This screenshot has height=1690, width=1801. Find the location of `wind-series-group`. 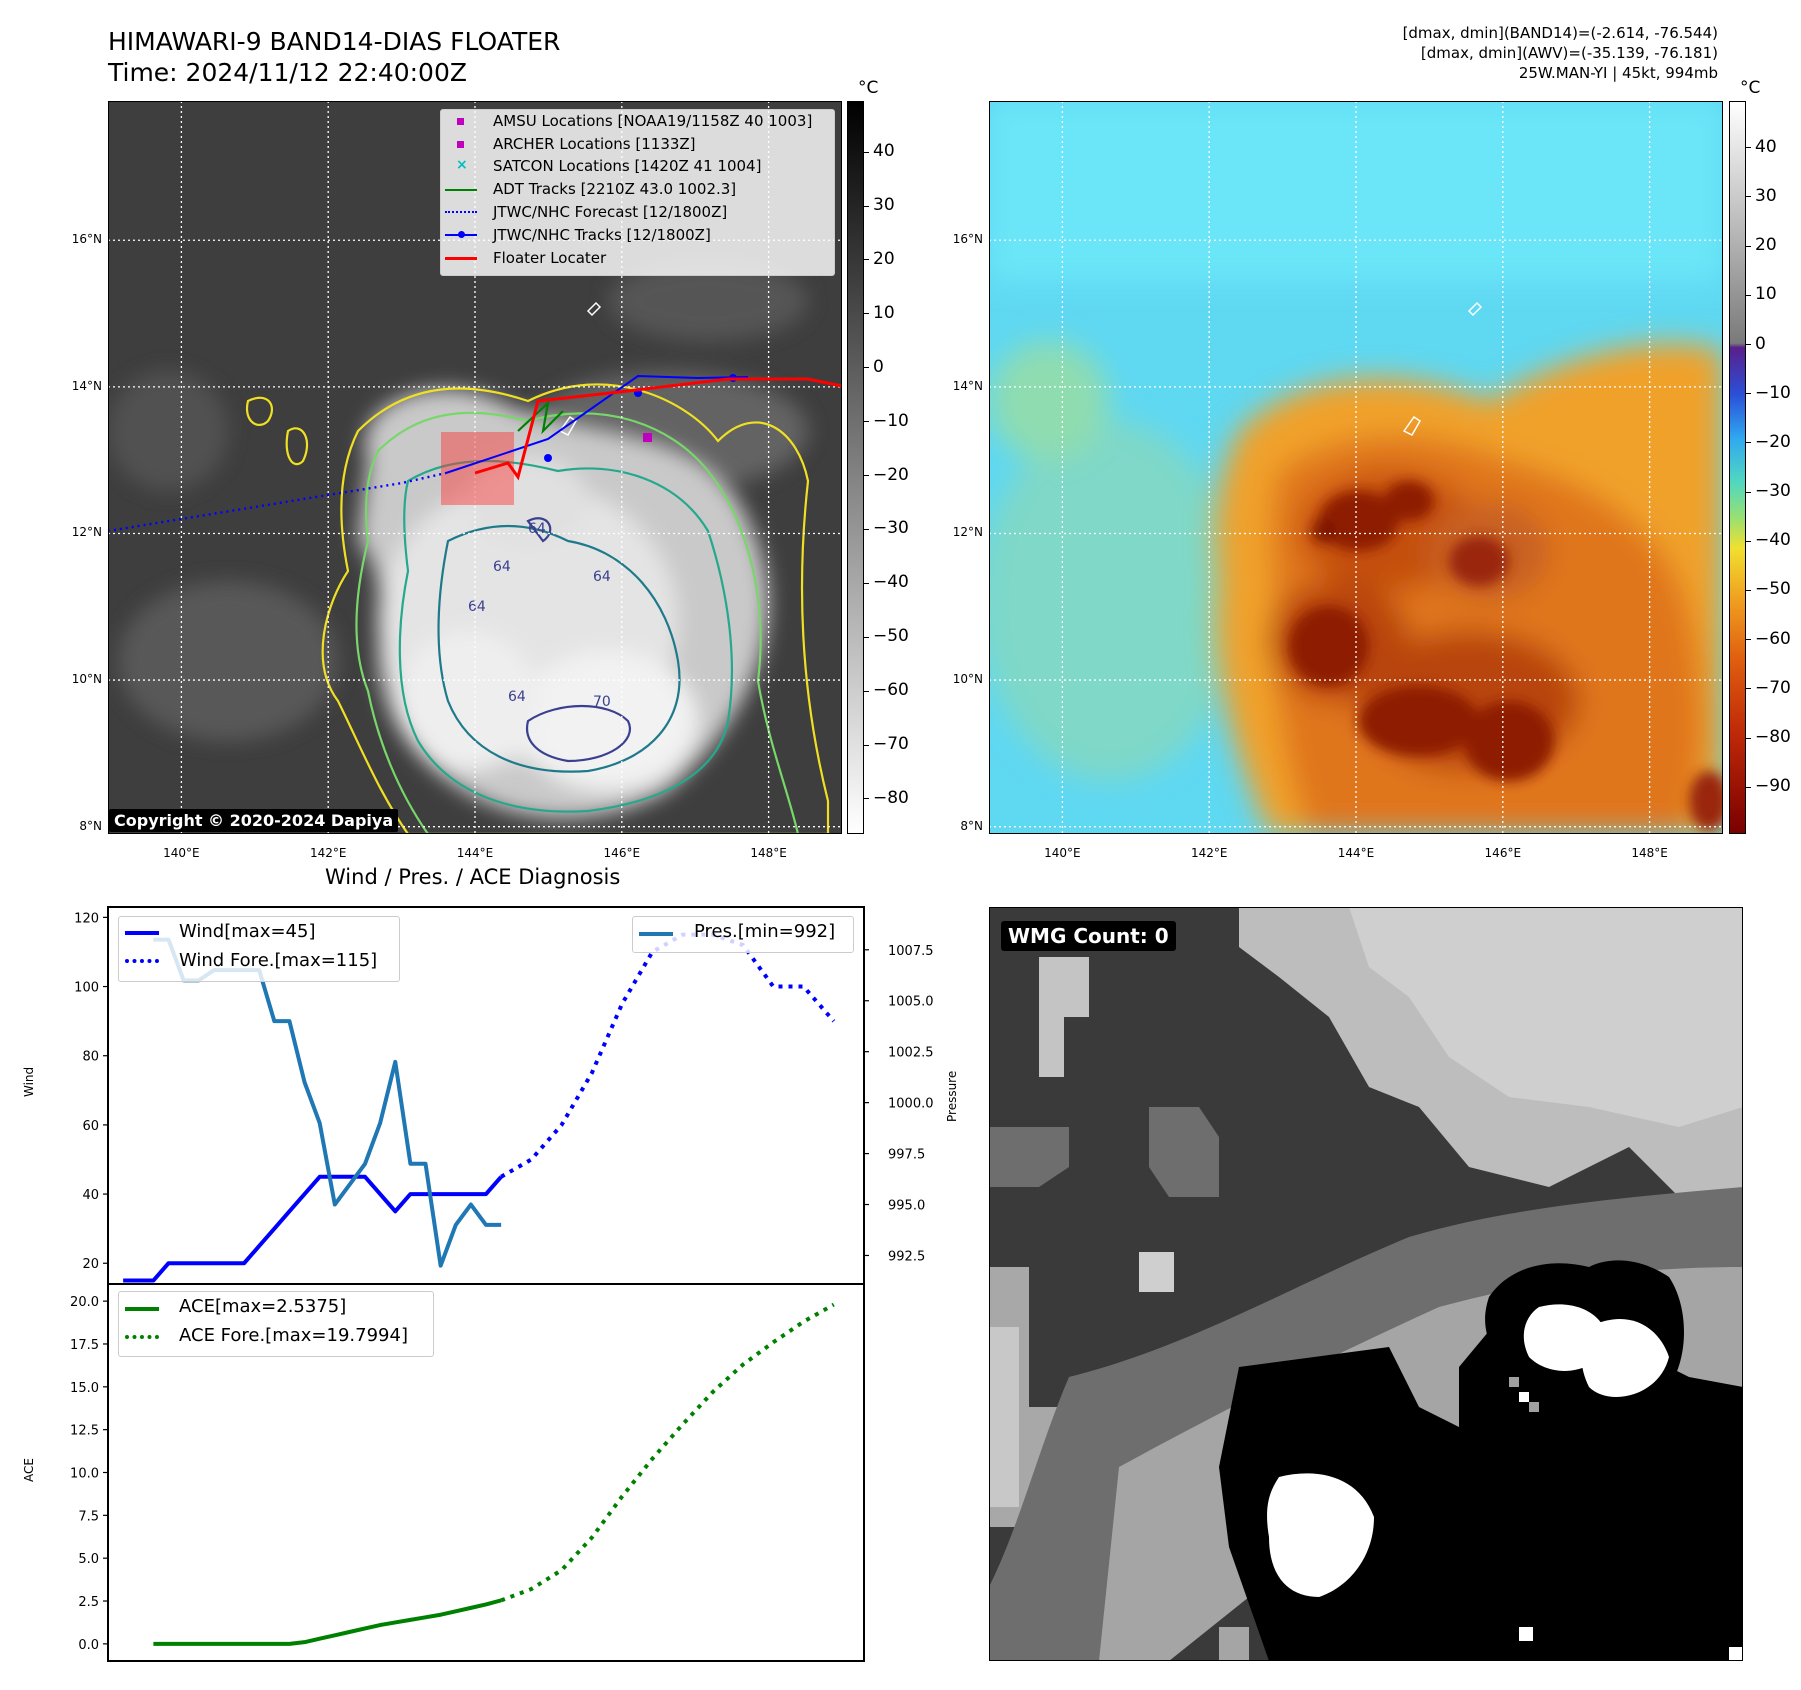

wind-series-group is located at coordinates (479, 1107).